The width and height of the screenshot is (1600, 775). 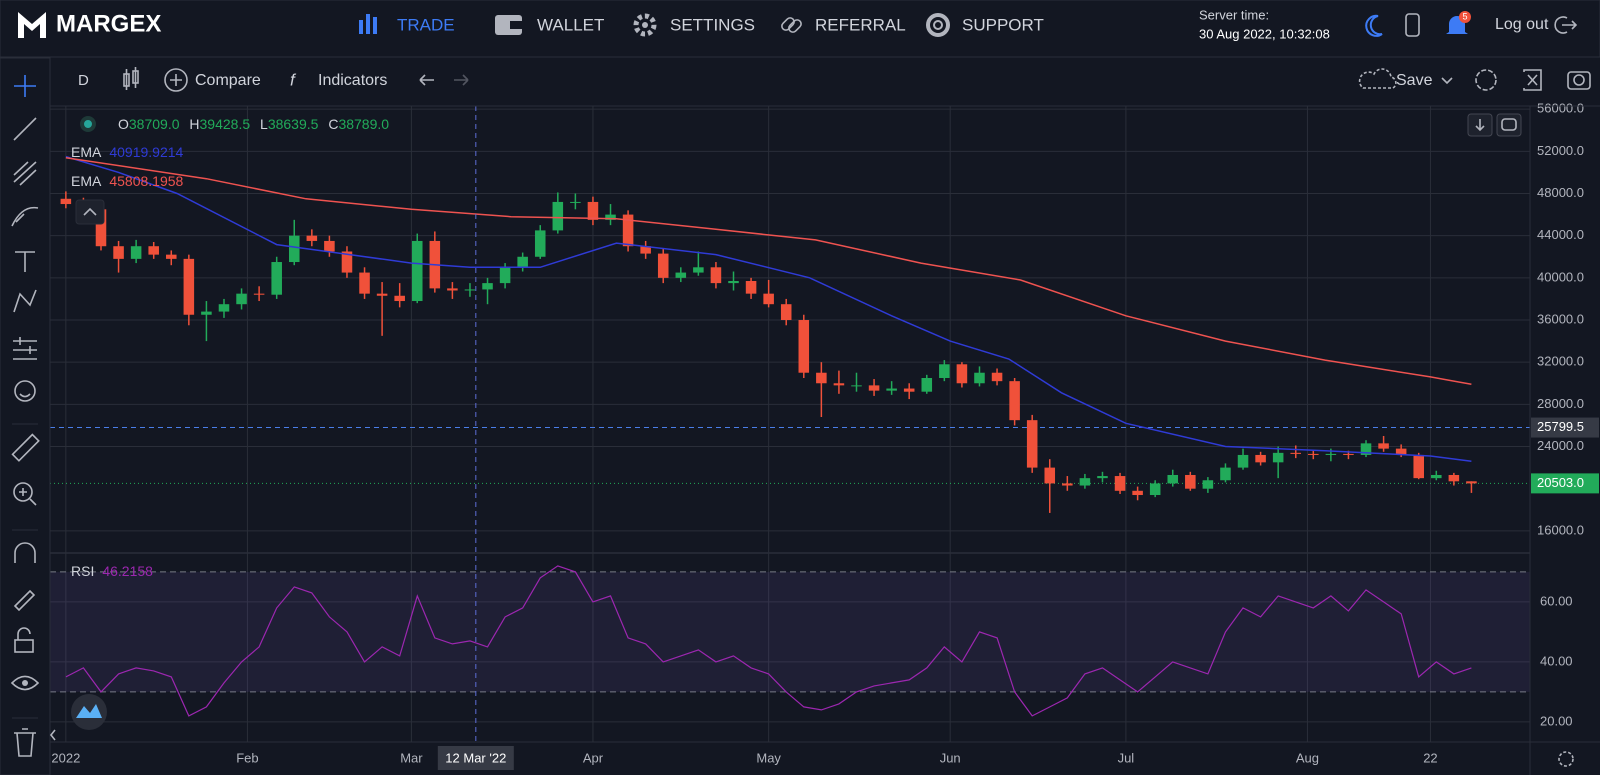 What do you see at coordinates (176, 80) in the screenshot?
I see `compare-icon` at bounding box center [176, 80].